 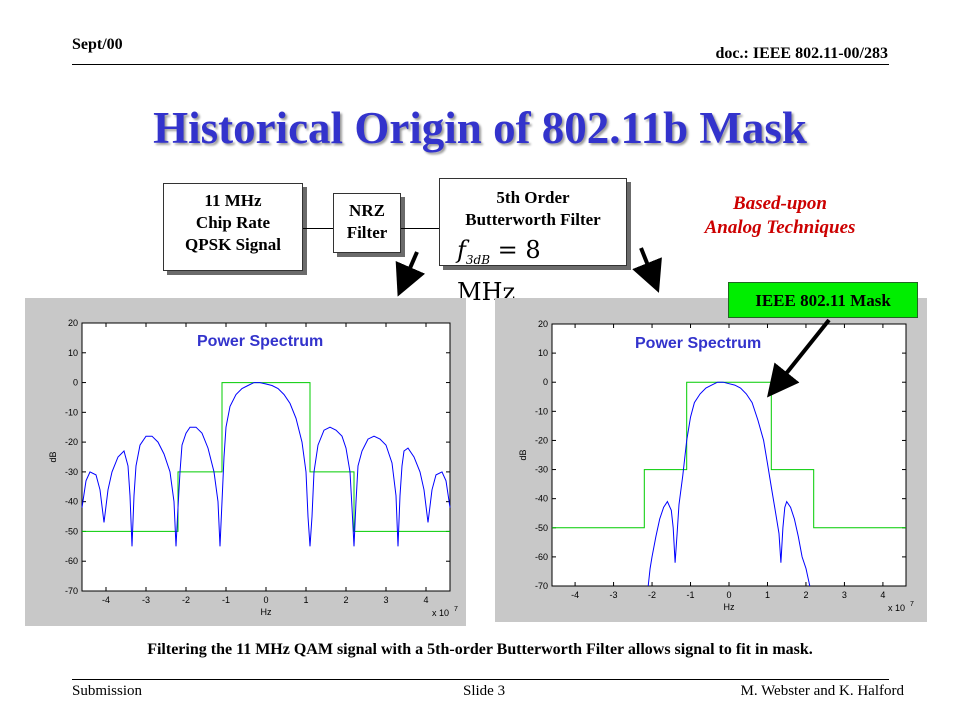 I want to click on note-line-1: Based-upon, so click(x=780, y=203).